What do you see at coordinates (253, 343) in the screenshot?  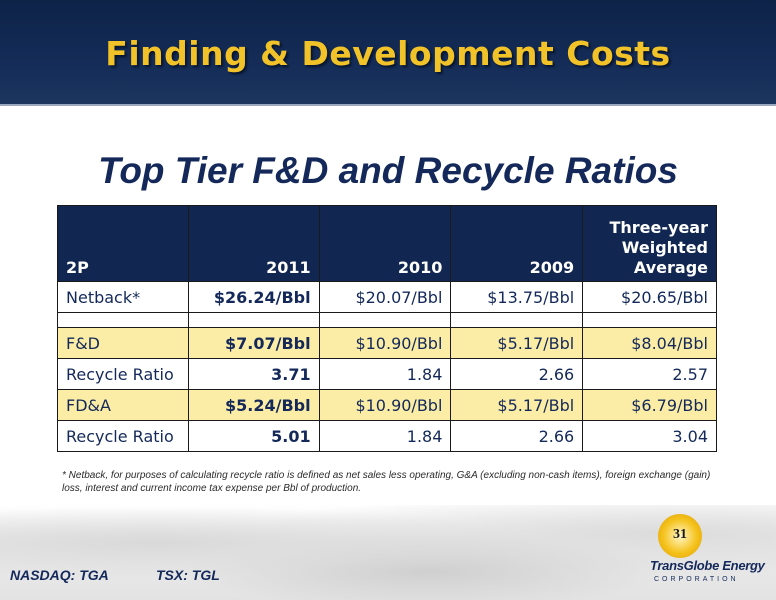 I see `cell-2011: $7.07/Bbl` at bounding box center [253, 343].